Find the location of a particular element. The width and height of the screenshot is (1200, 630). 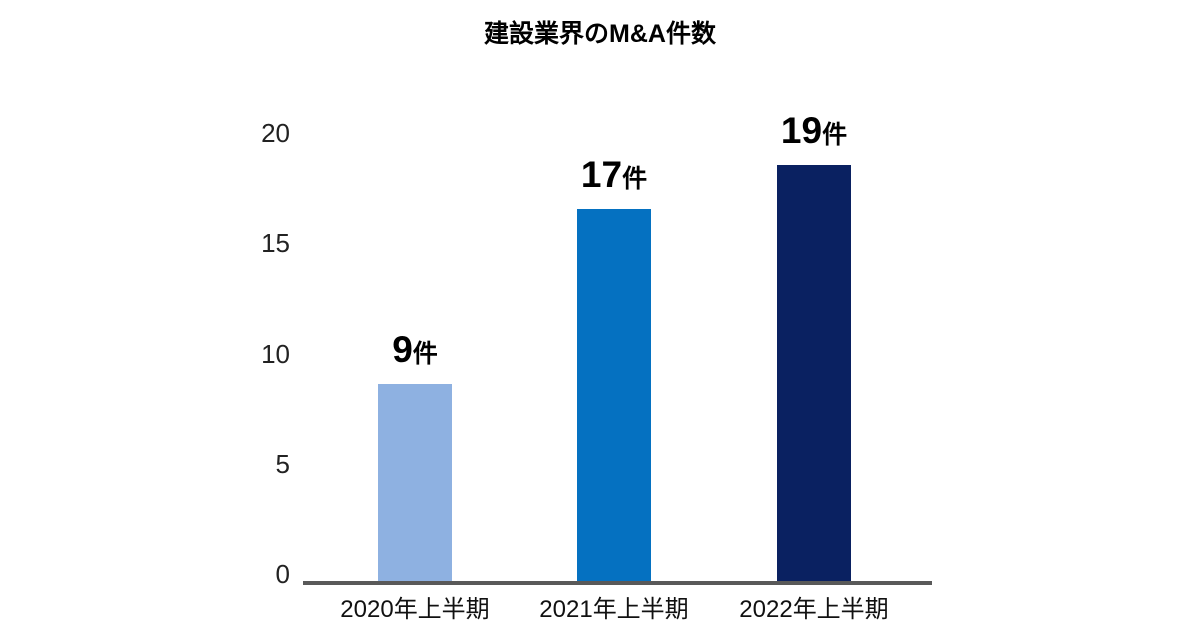

bar-value-label: 9件 is located at coordinates (415, 350).